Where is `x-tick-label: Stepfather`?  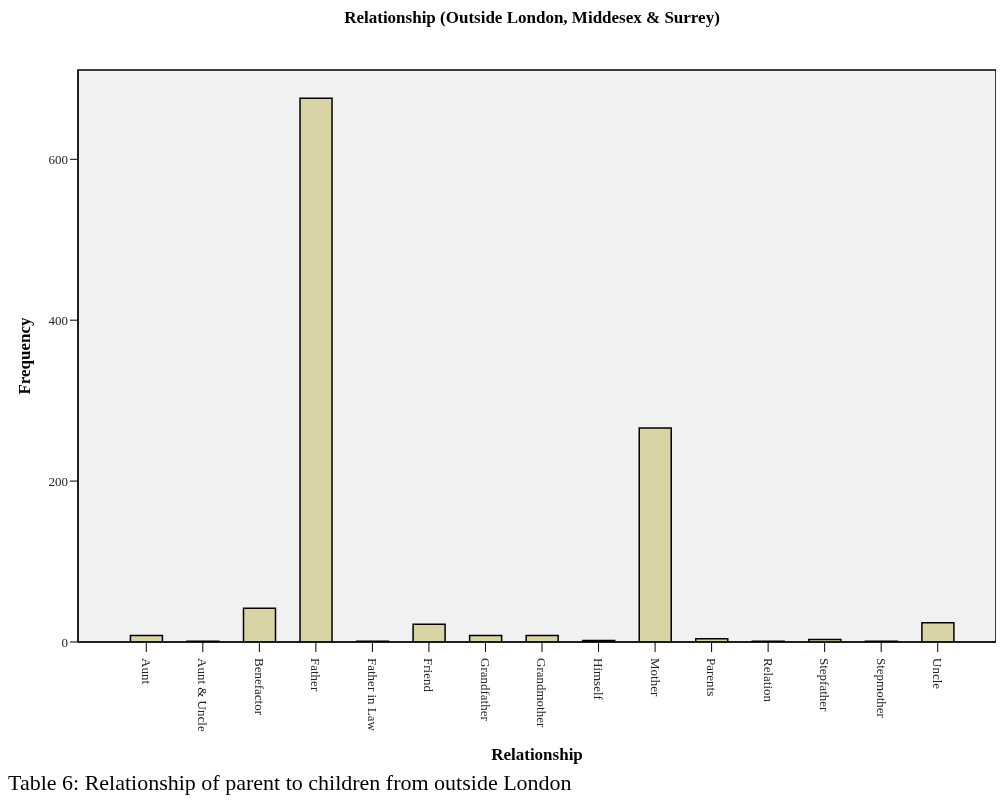 x-tick-label: Stepfather is located at coordinates (825, 685).